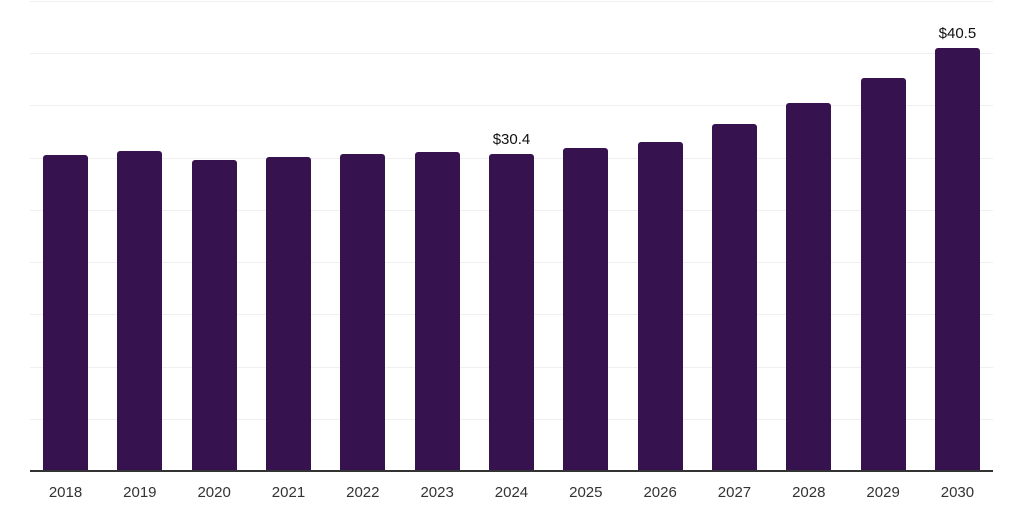  Describe the element at coordinates (214, 492) in the screenshot. I see `x-tick-label-2020: 2020` at that location.